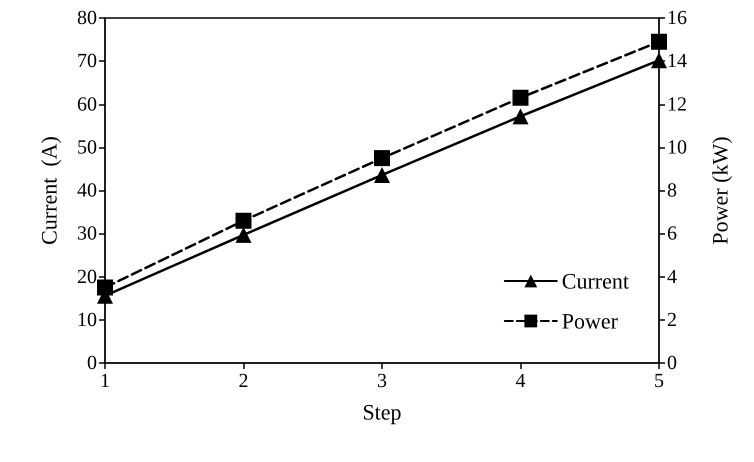 The image size is (754, 462). I want to click on y-axis-title: Current (A), so click(49, 190).